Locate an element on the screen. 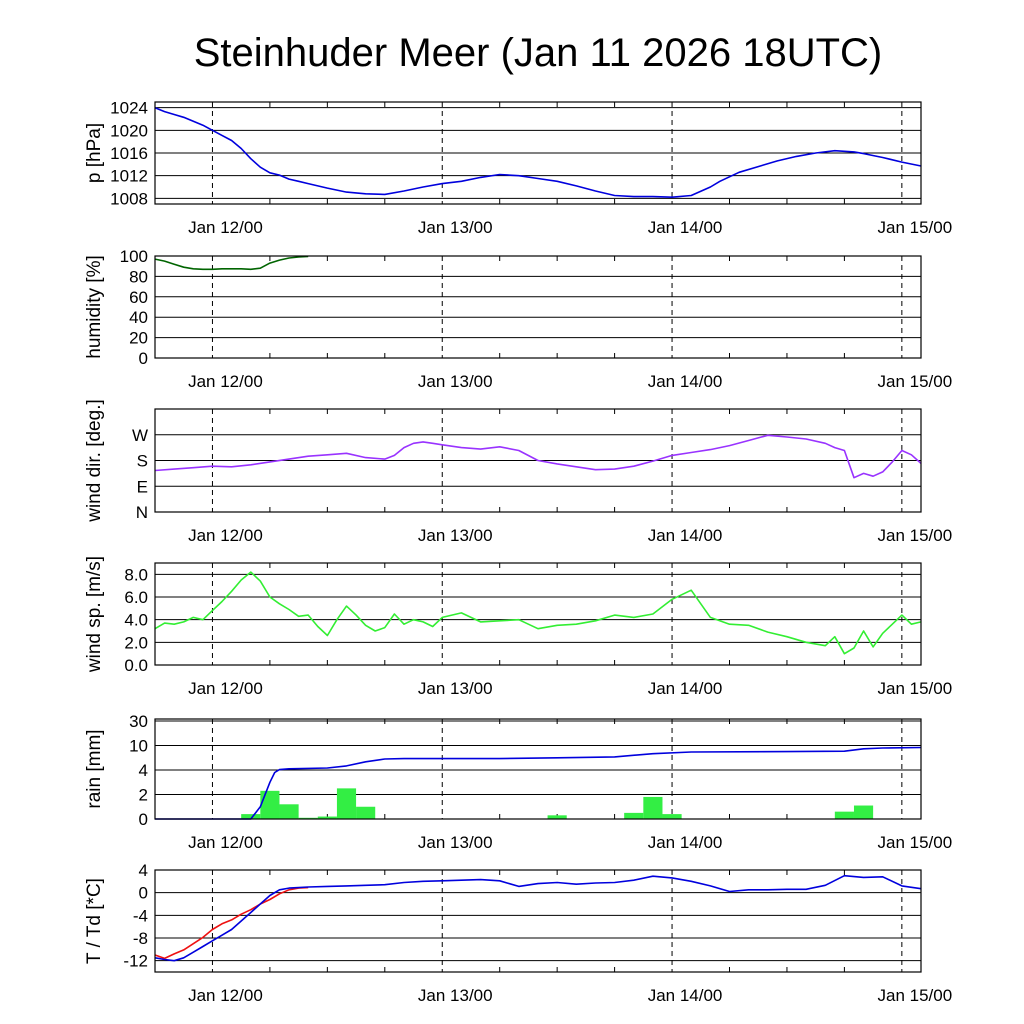 The height and width of the screenshot is (1024, 1024). y-tick-label-humidity: 0 is located at coordinates (143, 358).